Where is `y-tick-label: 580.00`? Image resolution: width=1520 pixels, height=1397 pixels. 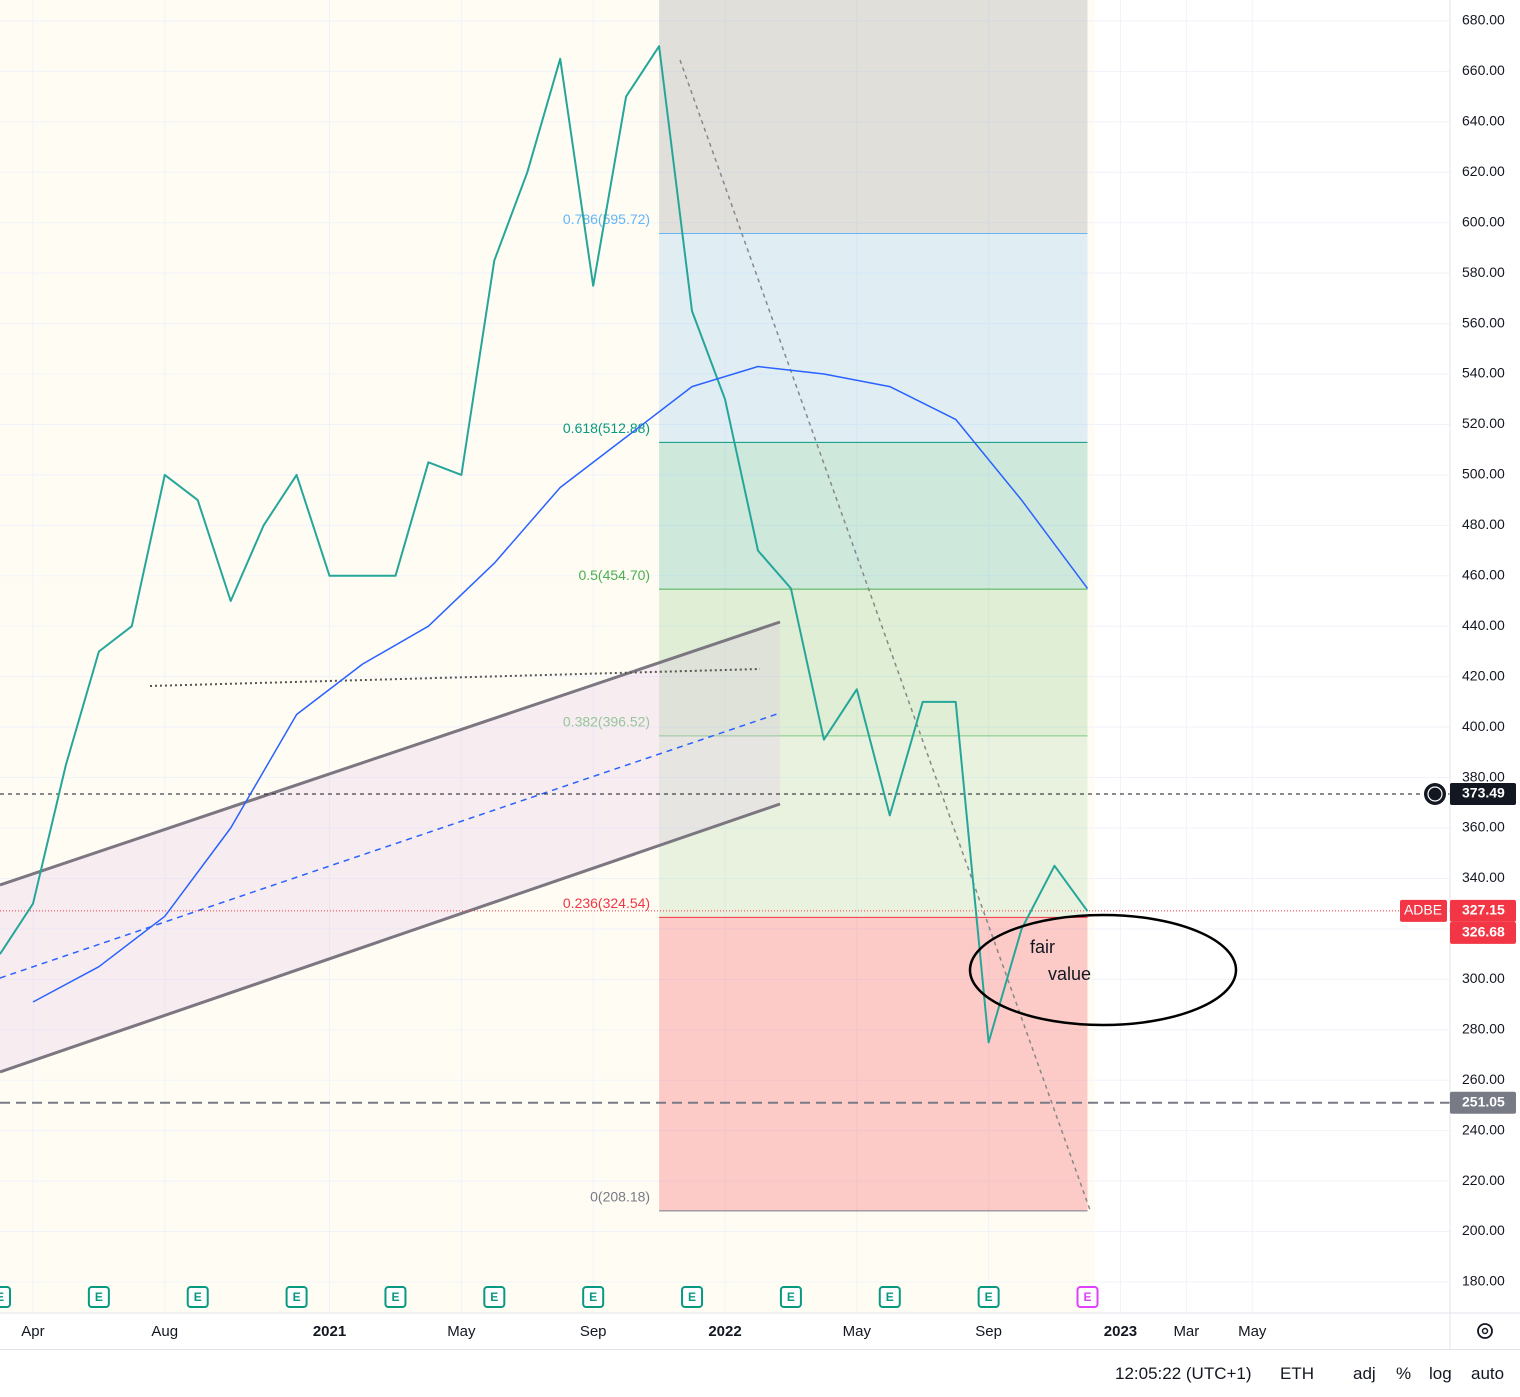 y-tick-label: 580.00 is located at coordinates (1483, 272).